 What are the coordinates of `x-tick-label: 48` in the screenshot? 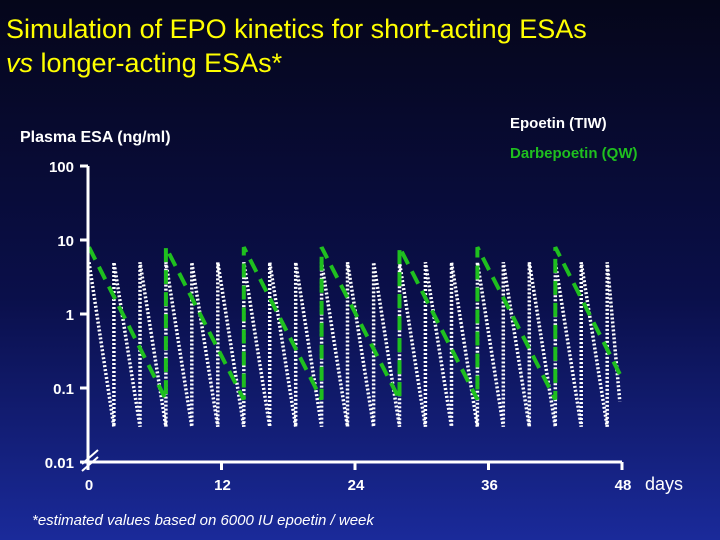 It's located at (623, 485).